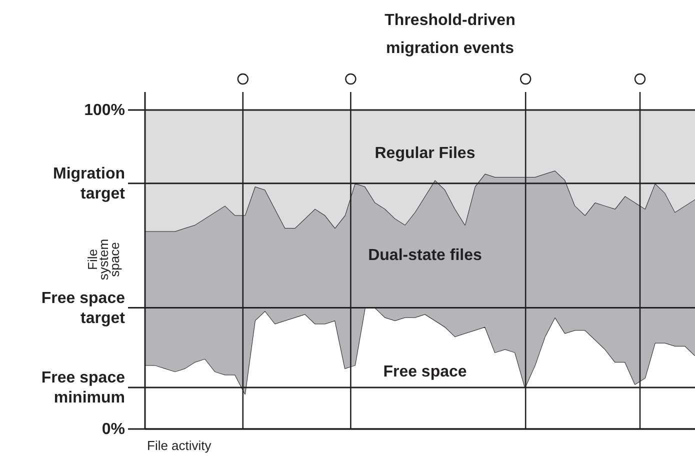 Image resolution: width=695 pixels, height=458 pixels. I want to click on y-tick-label: 0%, so click(113, 429).